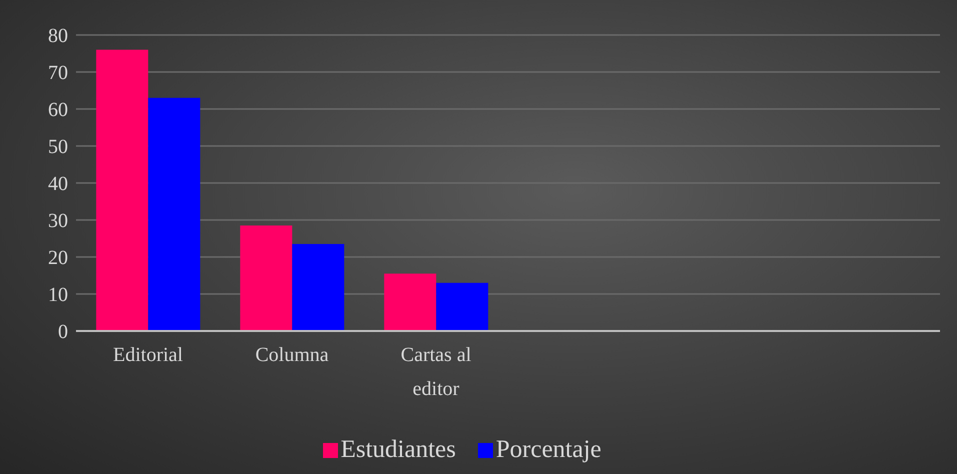 This screenshot has height=474, width=957. I want to click on x-tick-label: Cartas al editor, so click(436, 372).